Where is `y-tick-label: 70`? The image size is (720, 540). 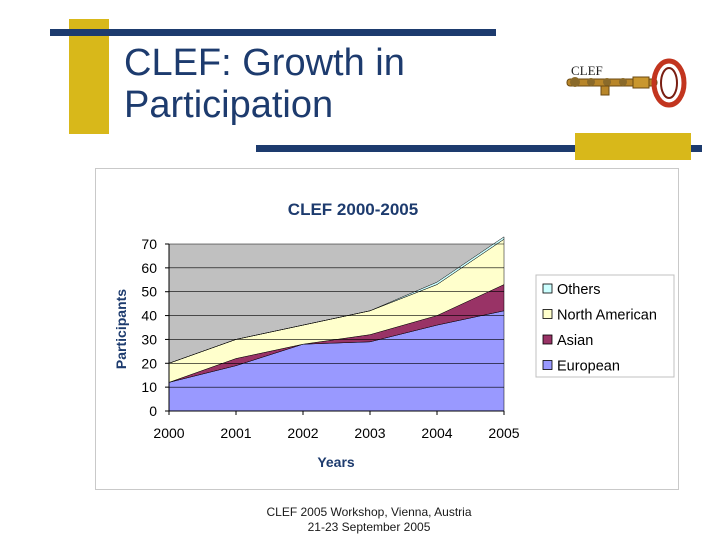
y-tick-label: 70 is located at coordinates (149, 244).